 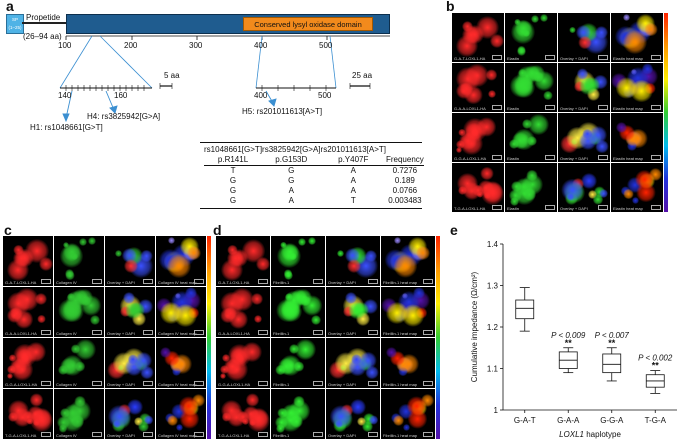 I want to click on table-row: G G A 0.189, so click(x=314, y=181).